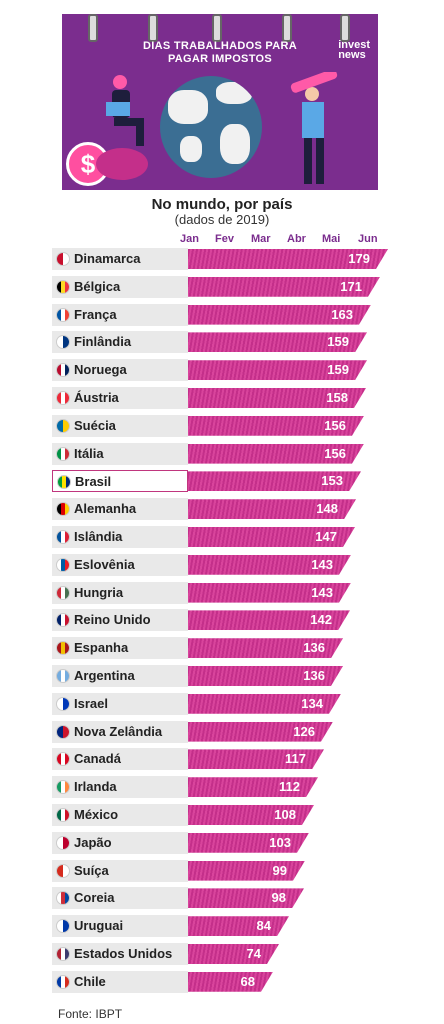 The width and height of the screenshot is (444, 1024). I want to click on bar-row: Bélgica 171, so click(248, 286).